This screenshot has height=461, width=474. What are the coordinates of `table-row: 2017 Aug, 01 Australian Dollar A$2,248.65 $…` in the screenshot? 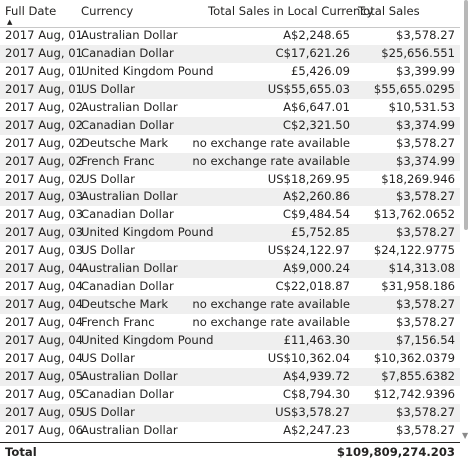 It's located at (230, 36).